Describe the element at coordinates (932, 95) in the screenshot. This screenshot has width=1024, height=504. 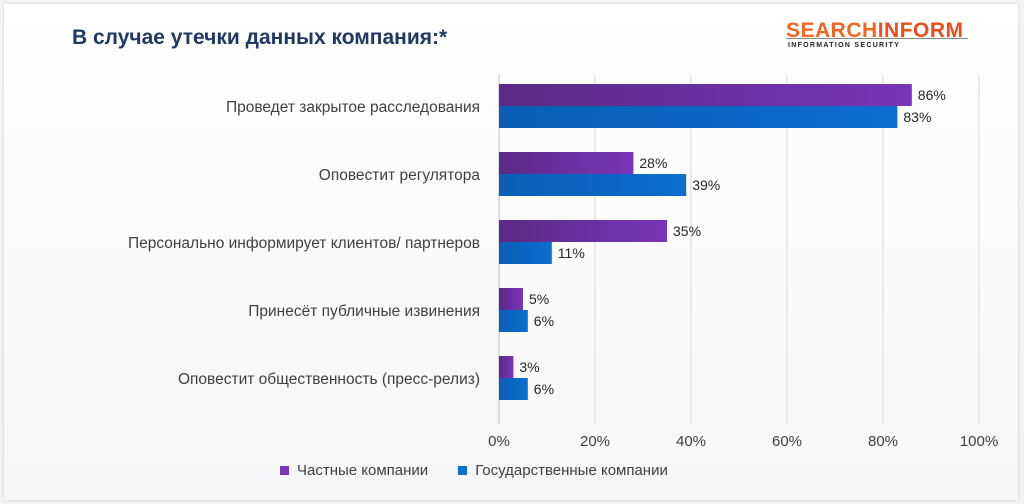
I see `data-label: 86%` at that location.